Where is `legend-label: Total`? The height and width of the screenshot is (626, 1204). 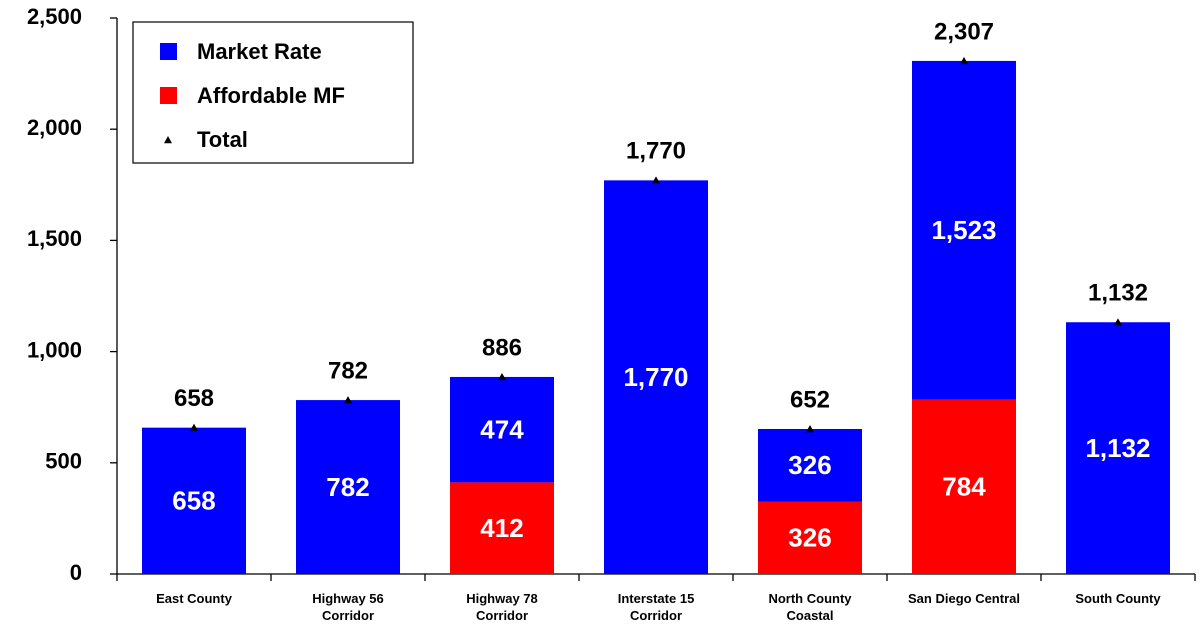 legend-label: Total is located at coordinates (222, 139).